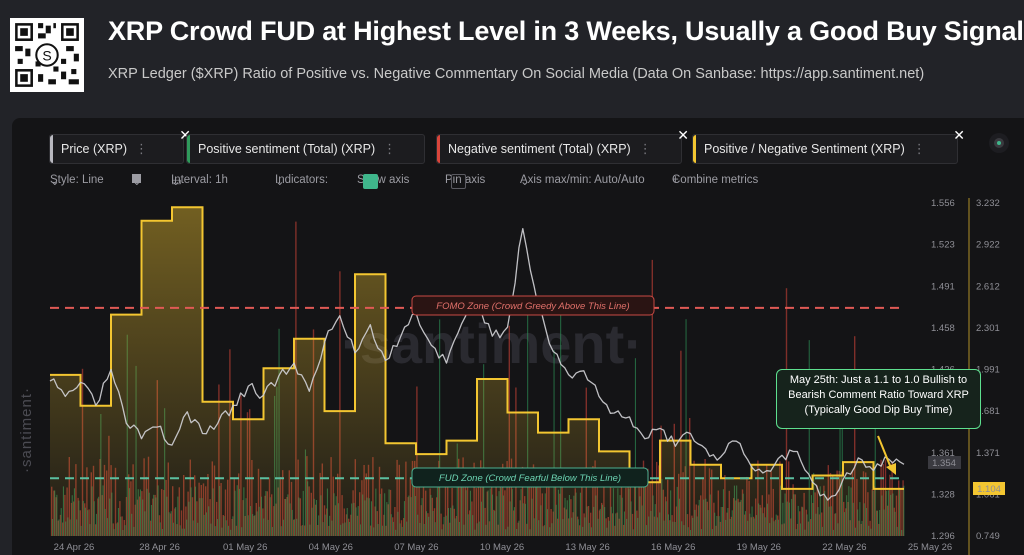 This screenshot has height=555, width=1024. I want to click on date-tick-label: 01 May 26, so click(245, 547).